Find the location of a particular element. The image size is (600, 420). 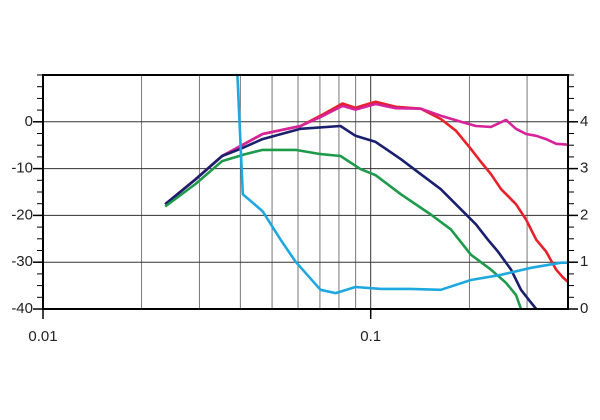

x-tick-label: 0.01 is located at coordinates (42, 336).